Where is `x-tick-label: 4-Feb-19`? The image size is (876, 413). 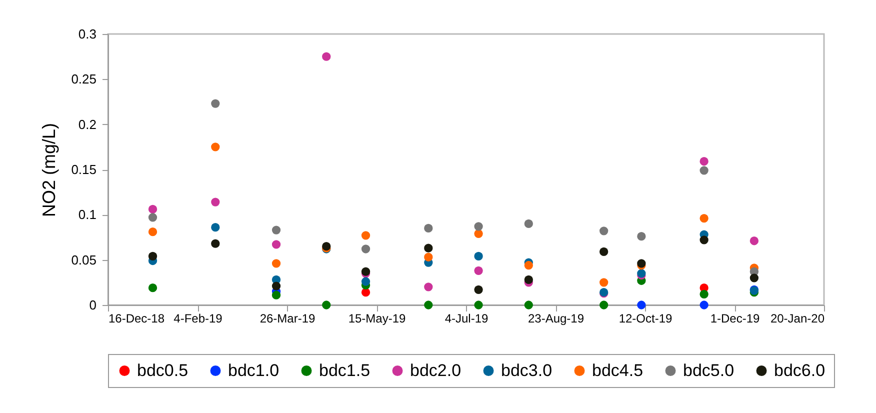 x-tick-label: 4-Feb-19 is located at coordinates (198, 319).